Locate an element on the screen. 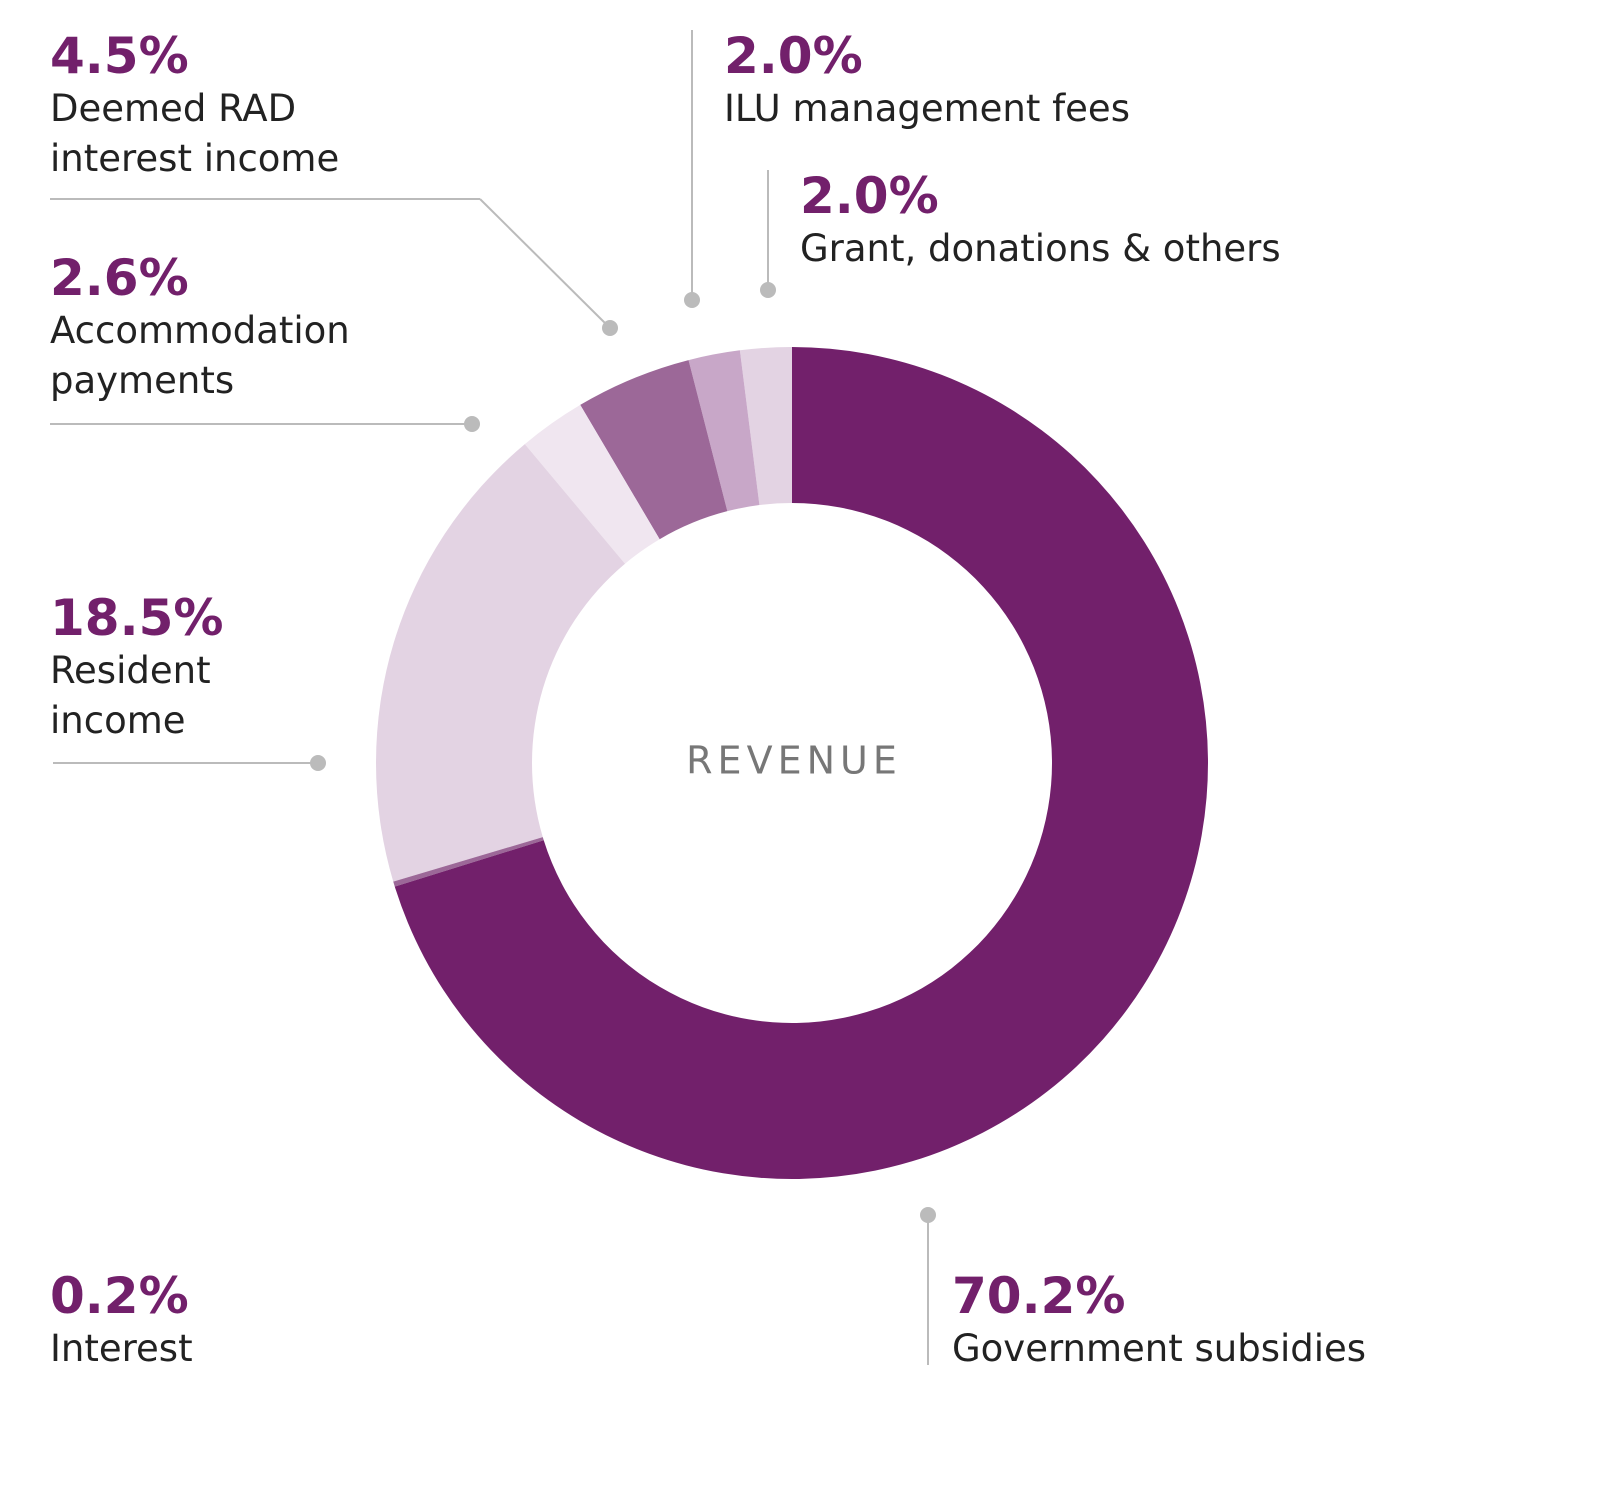  slice-label: 0.2% Interest is located at coordinates (250, 1321).